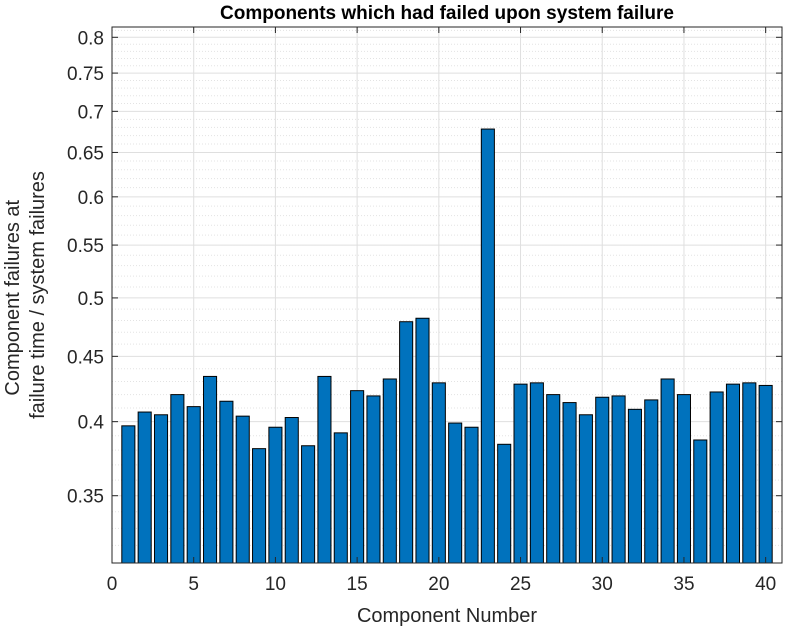  What do you see at coordinates (13, 298) in the screenshot?
I see `y-axis-label-line1: Component failures at` at bounding box center [13, 298].